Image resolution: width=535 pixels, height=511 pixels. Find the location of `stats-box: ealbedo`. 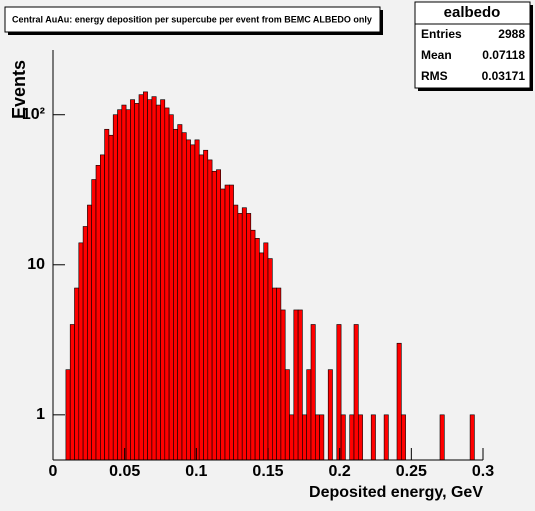

stats-box: ealbedo is located at coordinates (473, 46).